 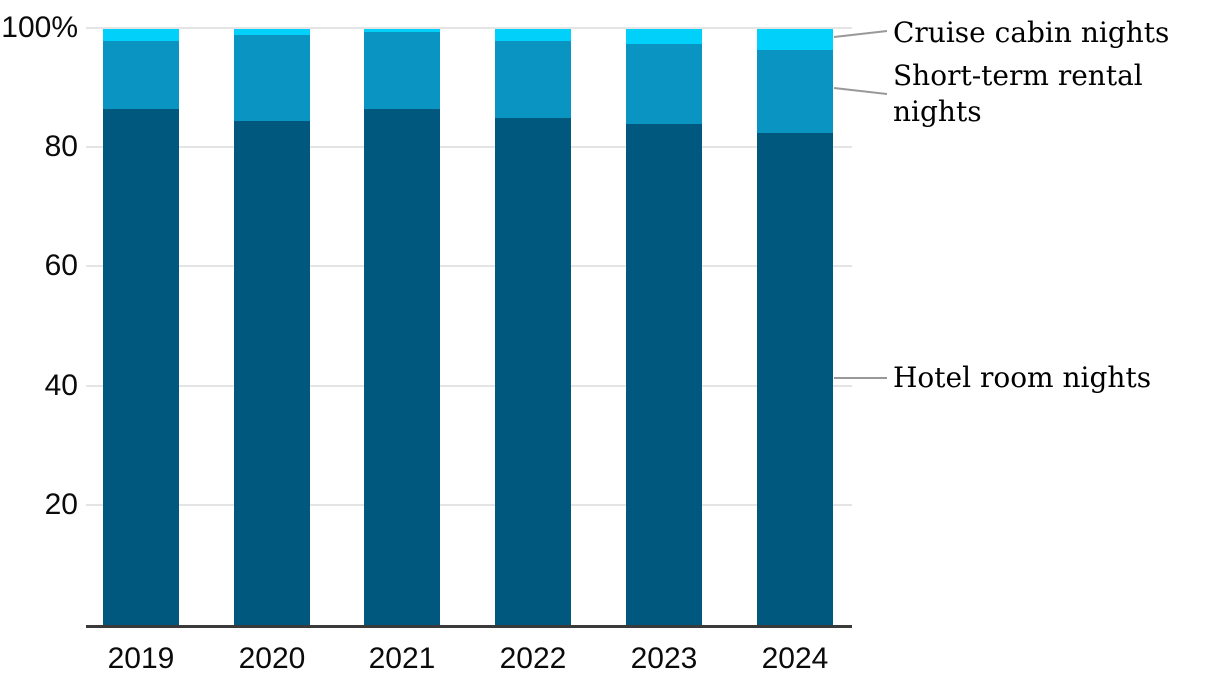 I want to click on bar-2021, so click(x=402, y=327).